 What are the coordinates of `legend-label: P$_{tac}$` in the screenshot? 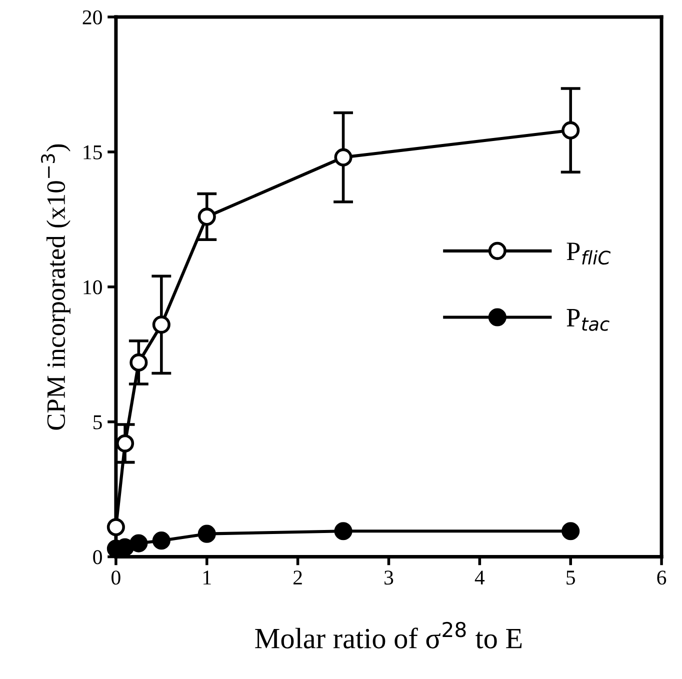 It's located at (588, 320).